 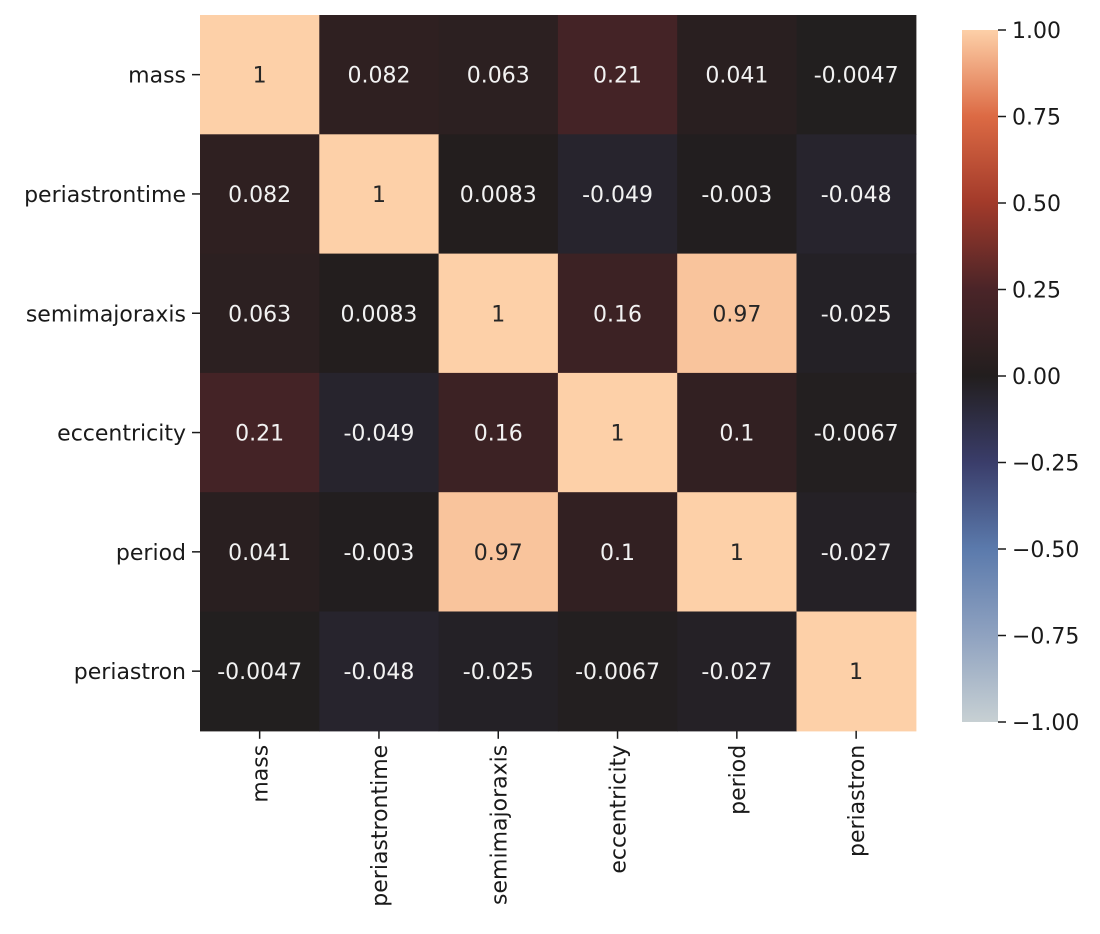 What do you see at coordinates (157, 76) in the screenshot?
I see `y-tick-label-mass: mass` at bounding box center [157, 76].